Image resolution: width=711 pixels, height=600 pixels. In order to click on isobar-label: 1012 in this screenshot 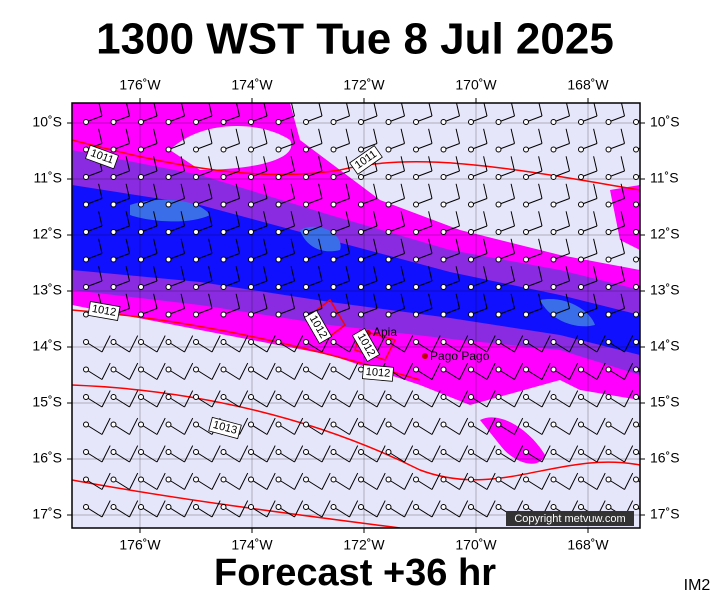, I will do `click(104, 311)`.